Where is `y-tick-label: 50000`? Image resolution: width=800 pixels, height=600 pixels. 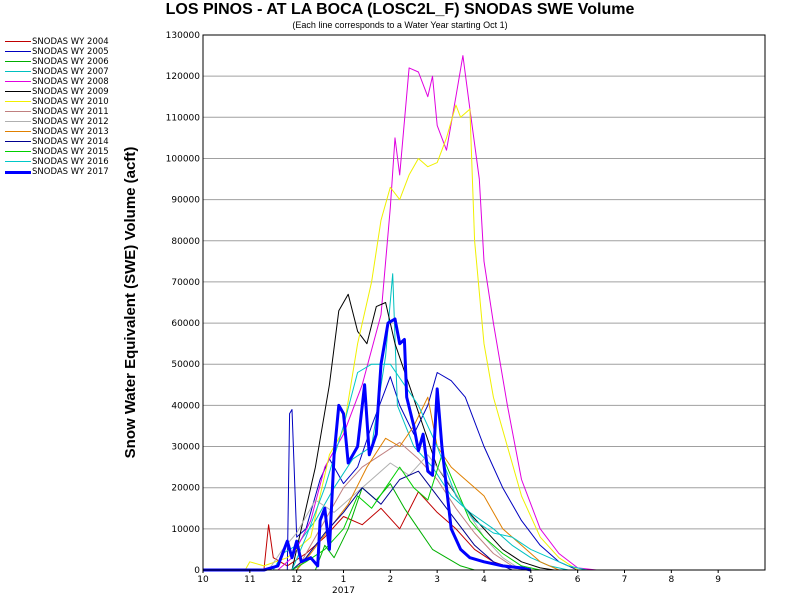 y-tick-label: 50000 is located at coordinates (185, 365).